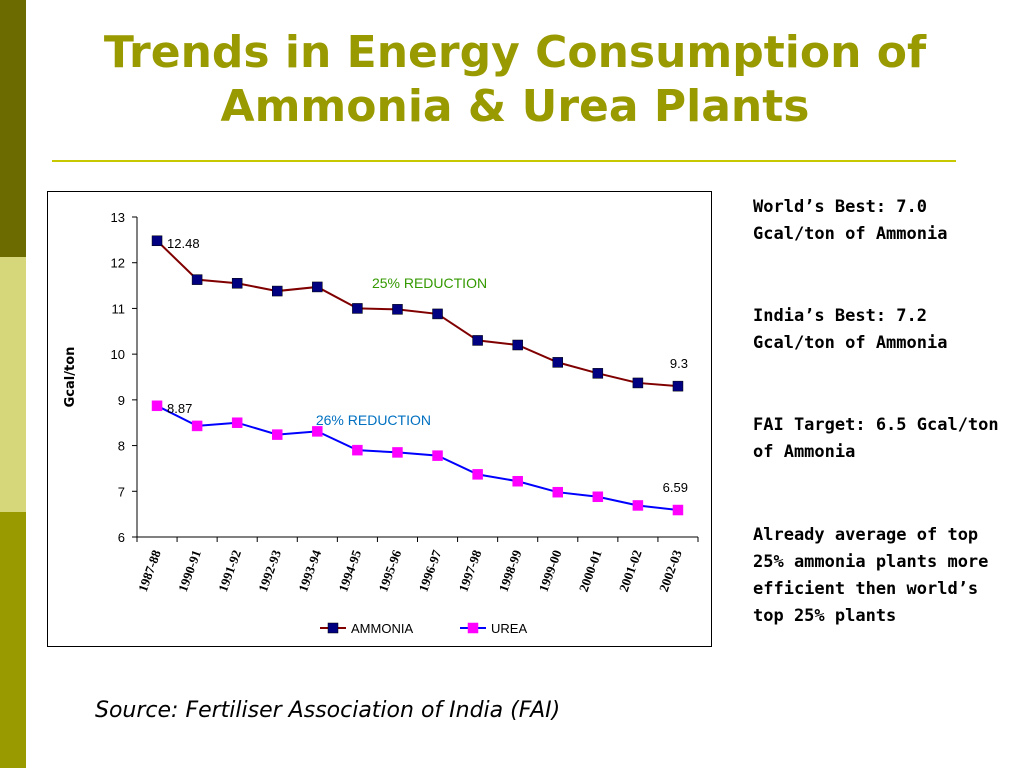  I want to click on data-label: 12.48, so click(183, 243).